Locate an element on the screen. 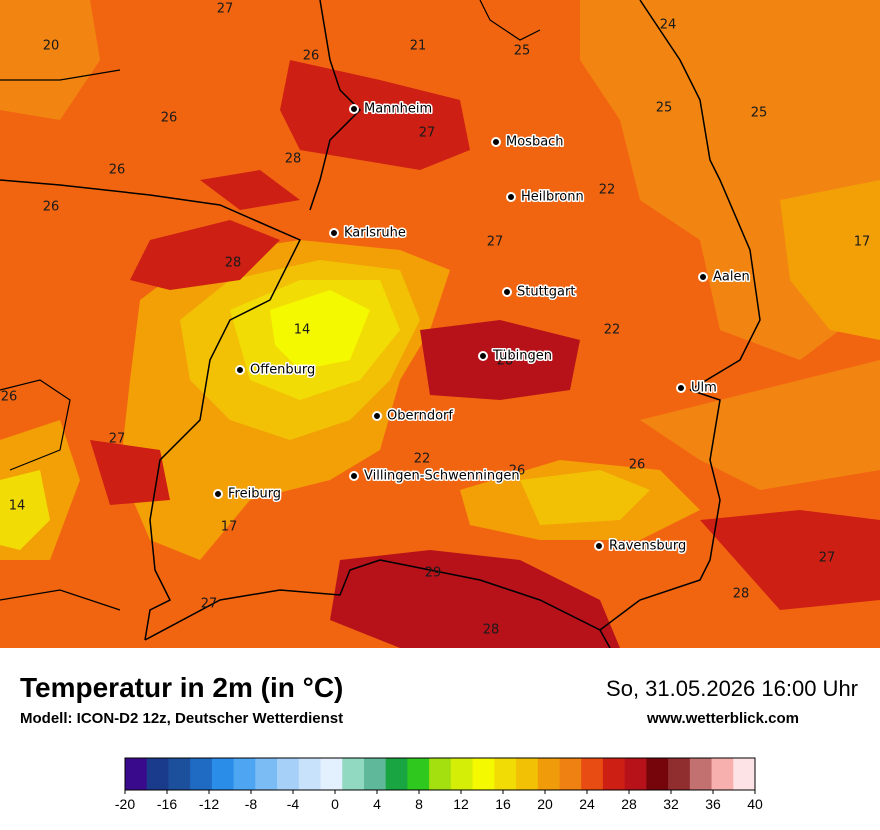  city-marker: Aalen is located at coordinates (724, 277).